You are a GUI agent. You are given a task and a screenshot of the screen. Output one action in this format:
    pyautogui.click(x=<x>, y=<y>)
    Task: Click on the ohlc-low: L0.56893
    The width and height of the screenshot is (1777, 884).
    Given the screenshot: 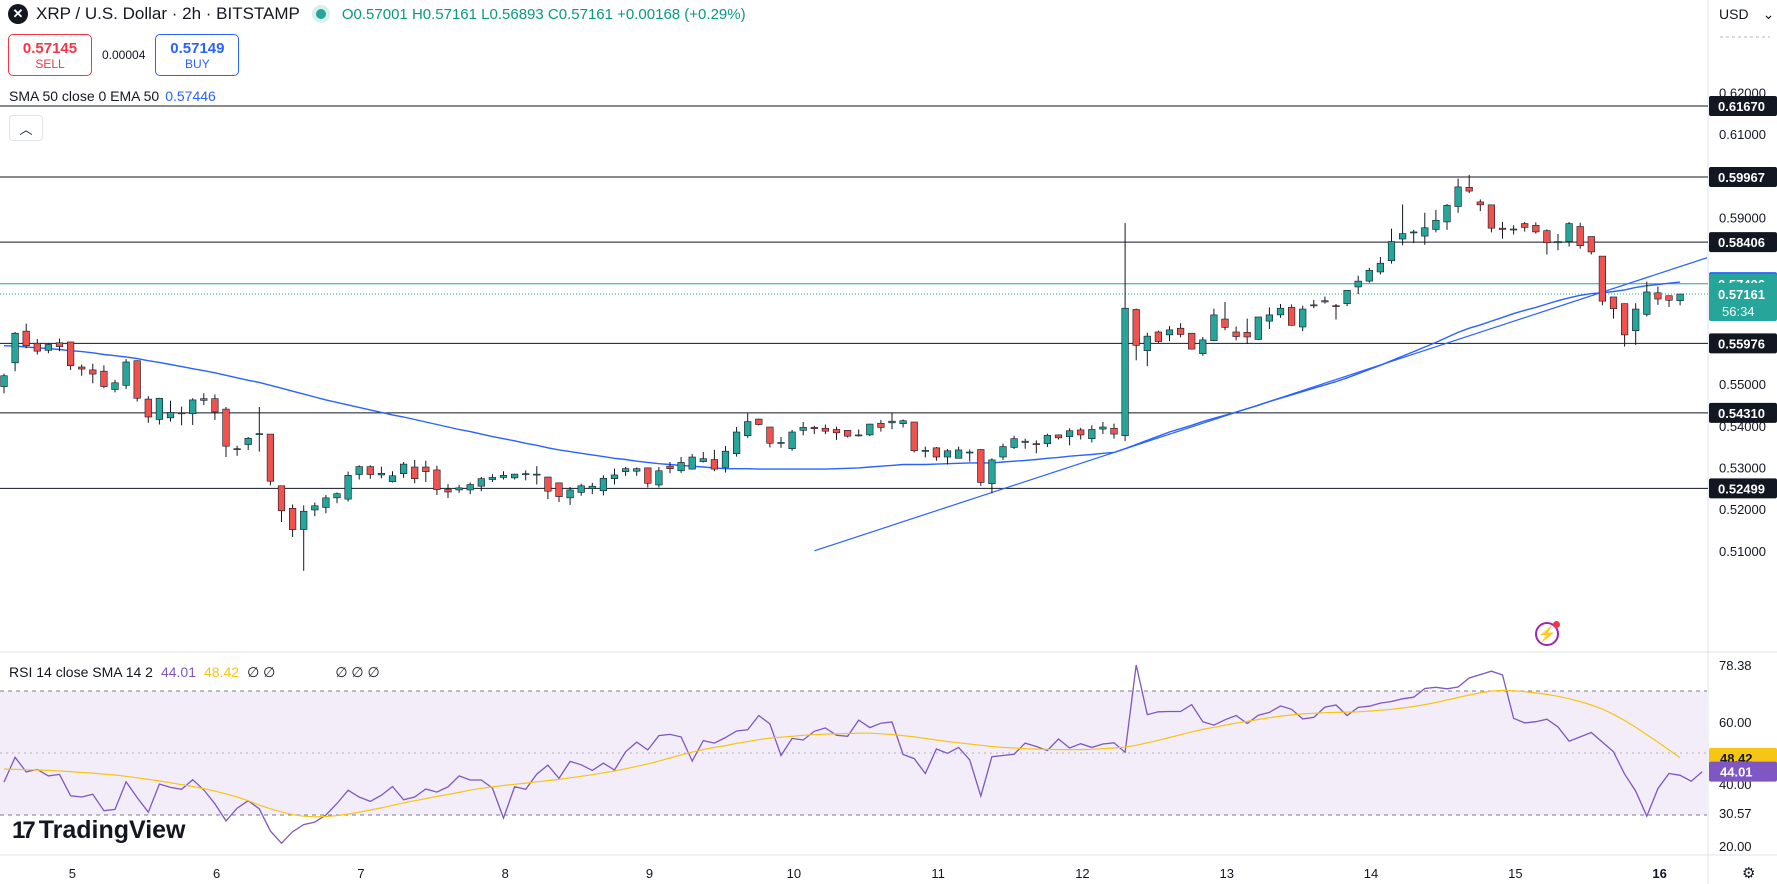 What is the action you would take?
    pyautogui.click(x=512, y=14)
    